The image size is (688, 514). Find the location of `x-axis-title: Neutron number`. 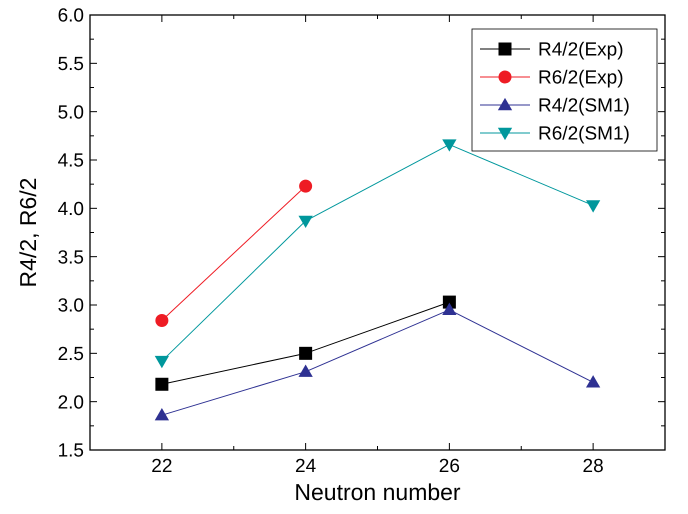

x-axis-title: Neutron number is located at coordinates (377, 492).